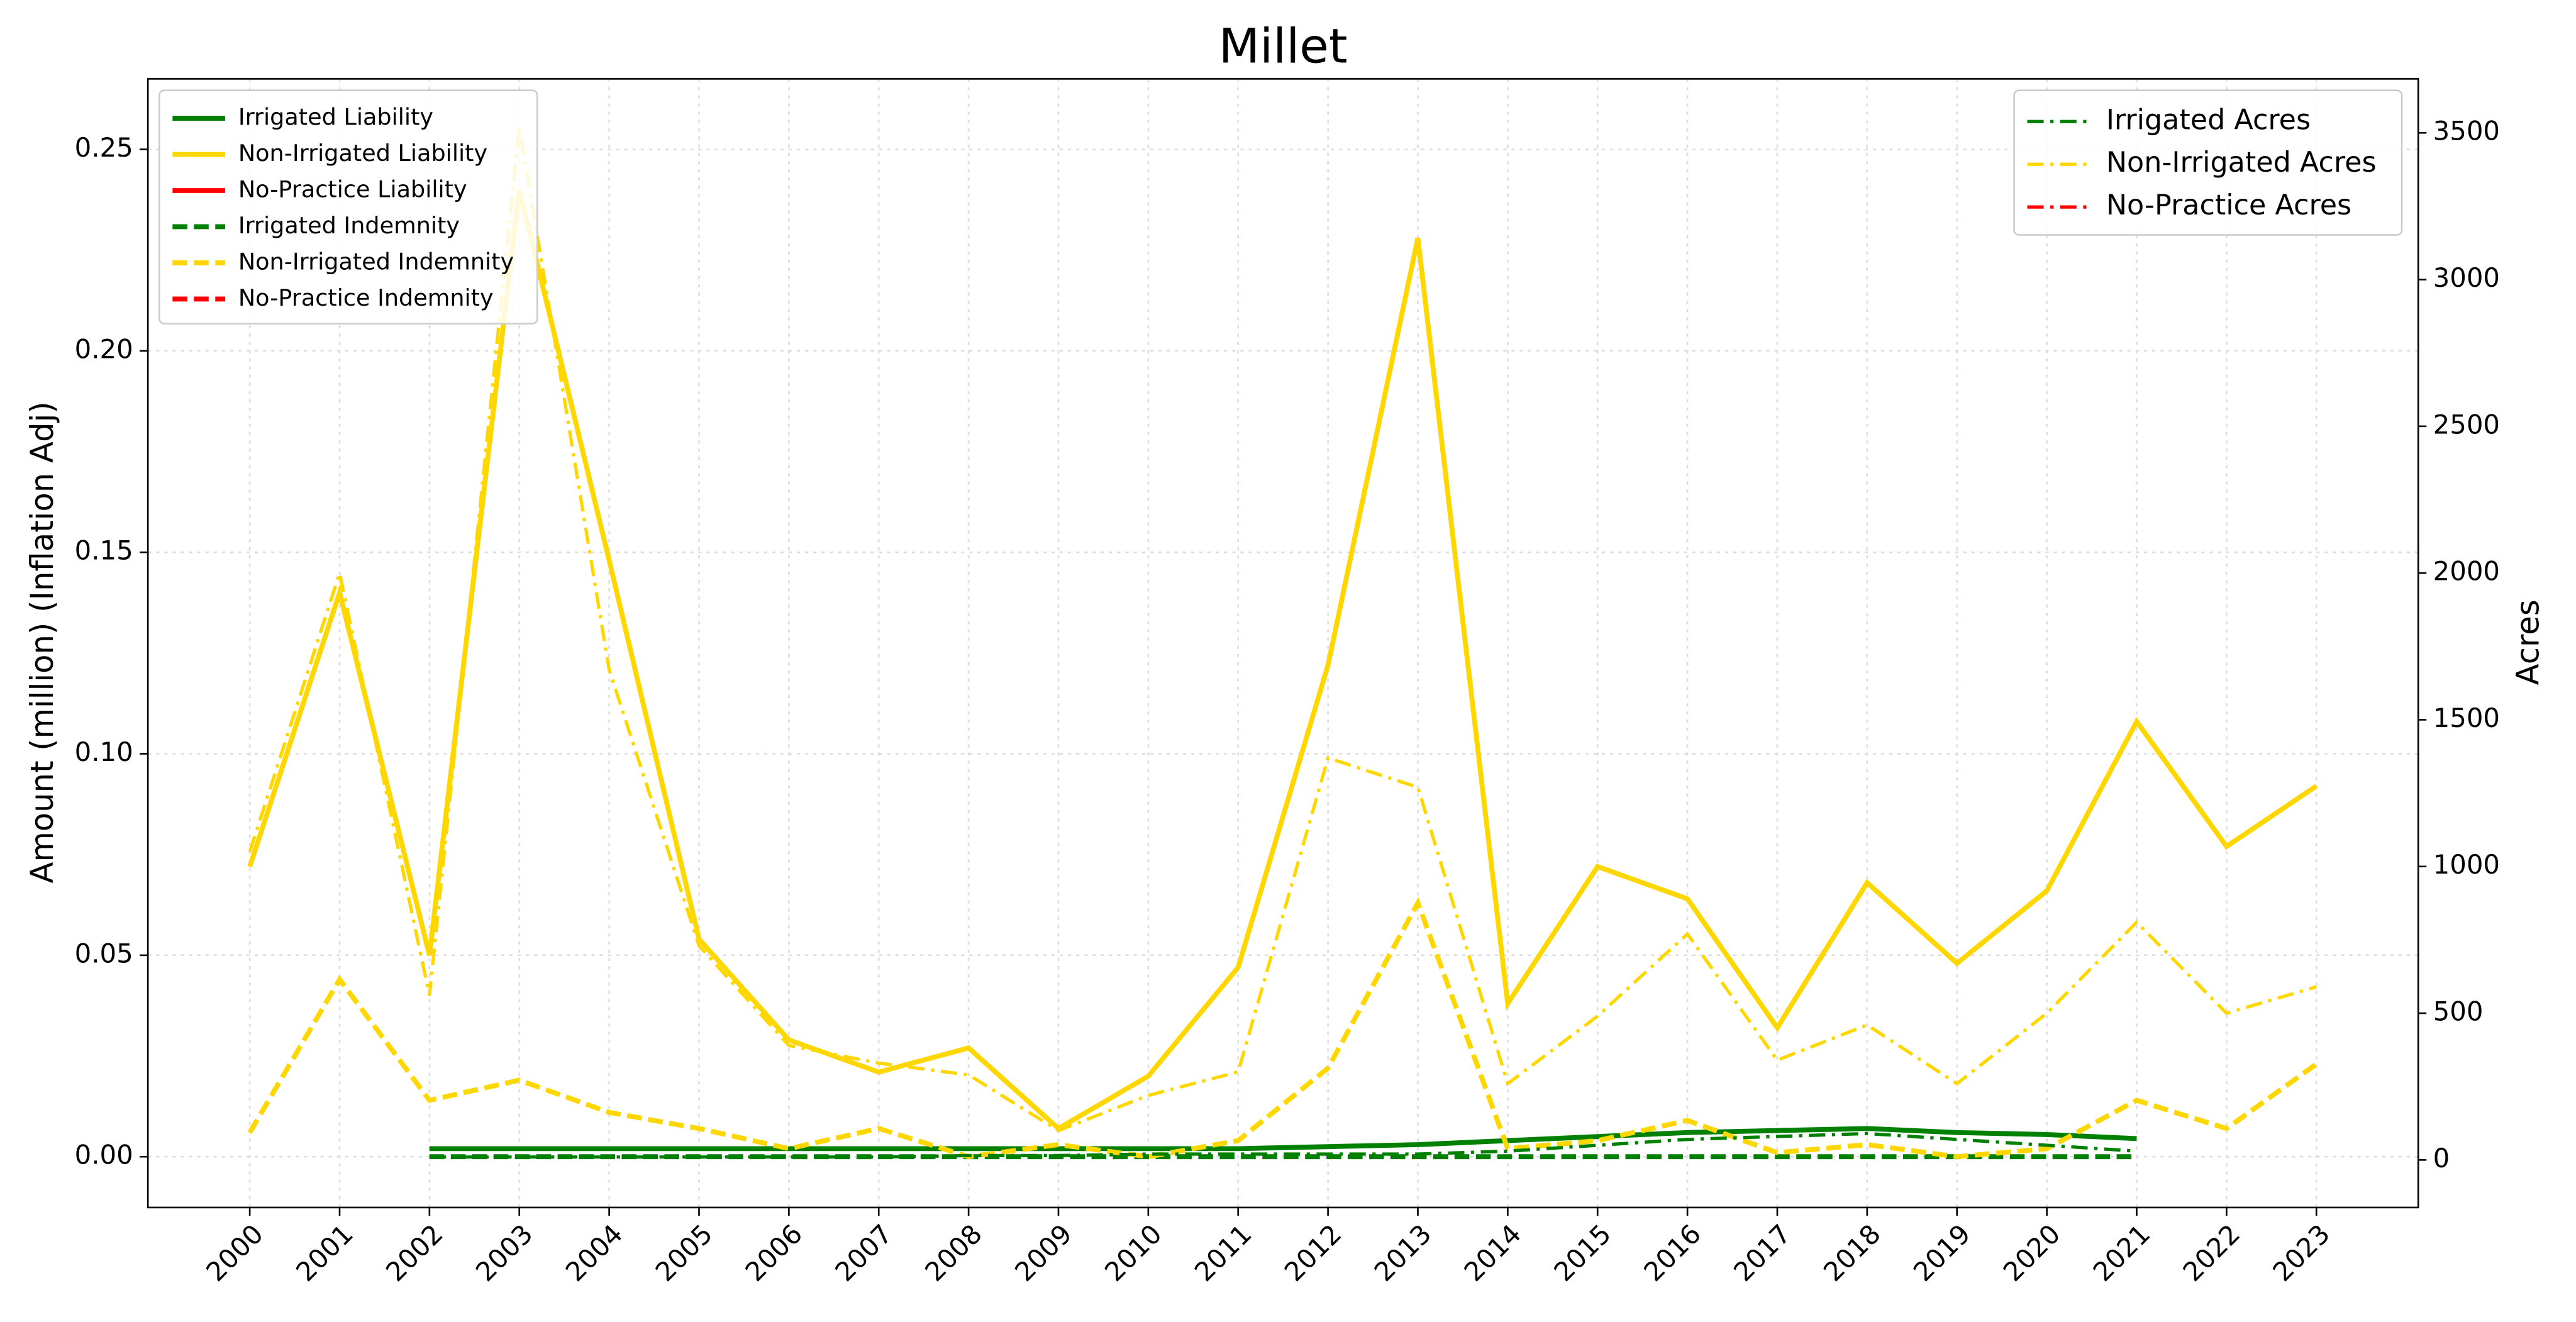 Image resolution: width=2576 pixels, height=1322 pixels. Describe the element at coordinates (2527, 642) in the screenshot. I see `y2-axis-label: Acres` at that location.